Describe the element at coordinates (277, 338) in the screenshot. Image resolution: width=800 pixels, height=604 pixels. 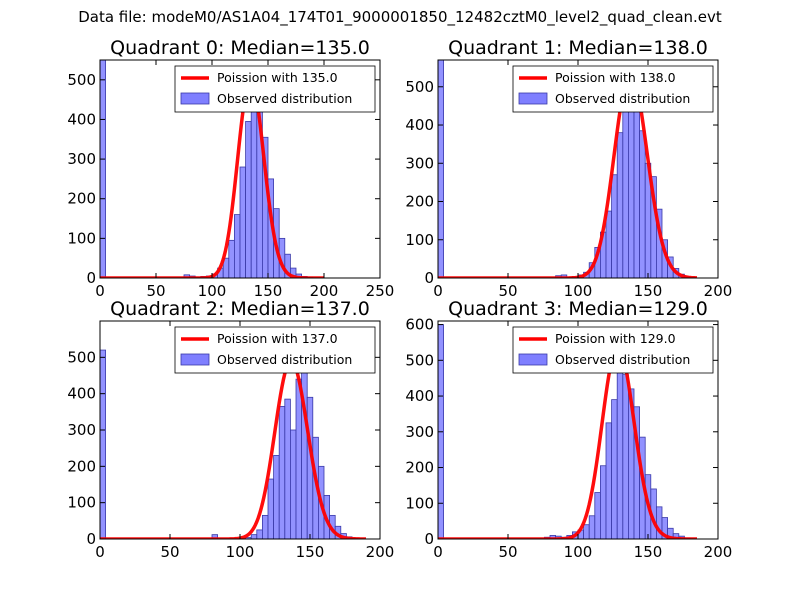
I see `legend-label-poisson: Poission with 137.0` at that location.